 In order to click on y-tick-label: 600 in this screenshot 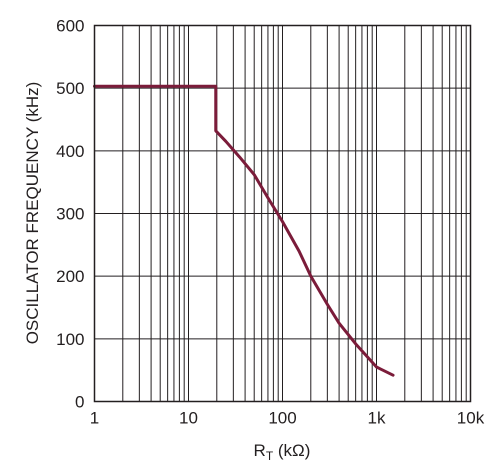, I will do `click(70, 26)`.